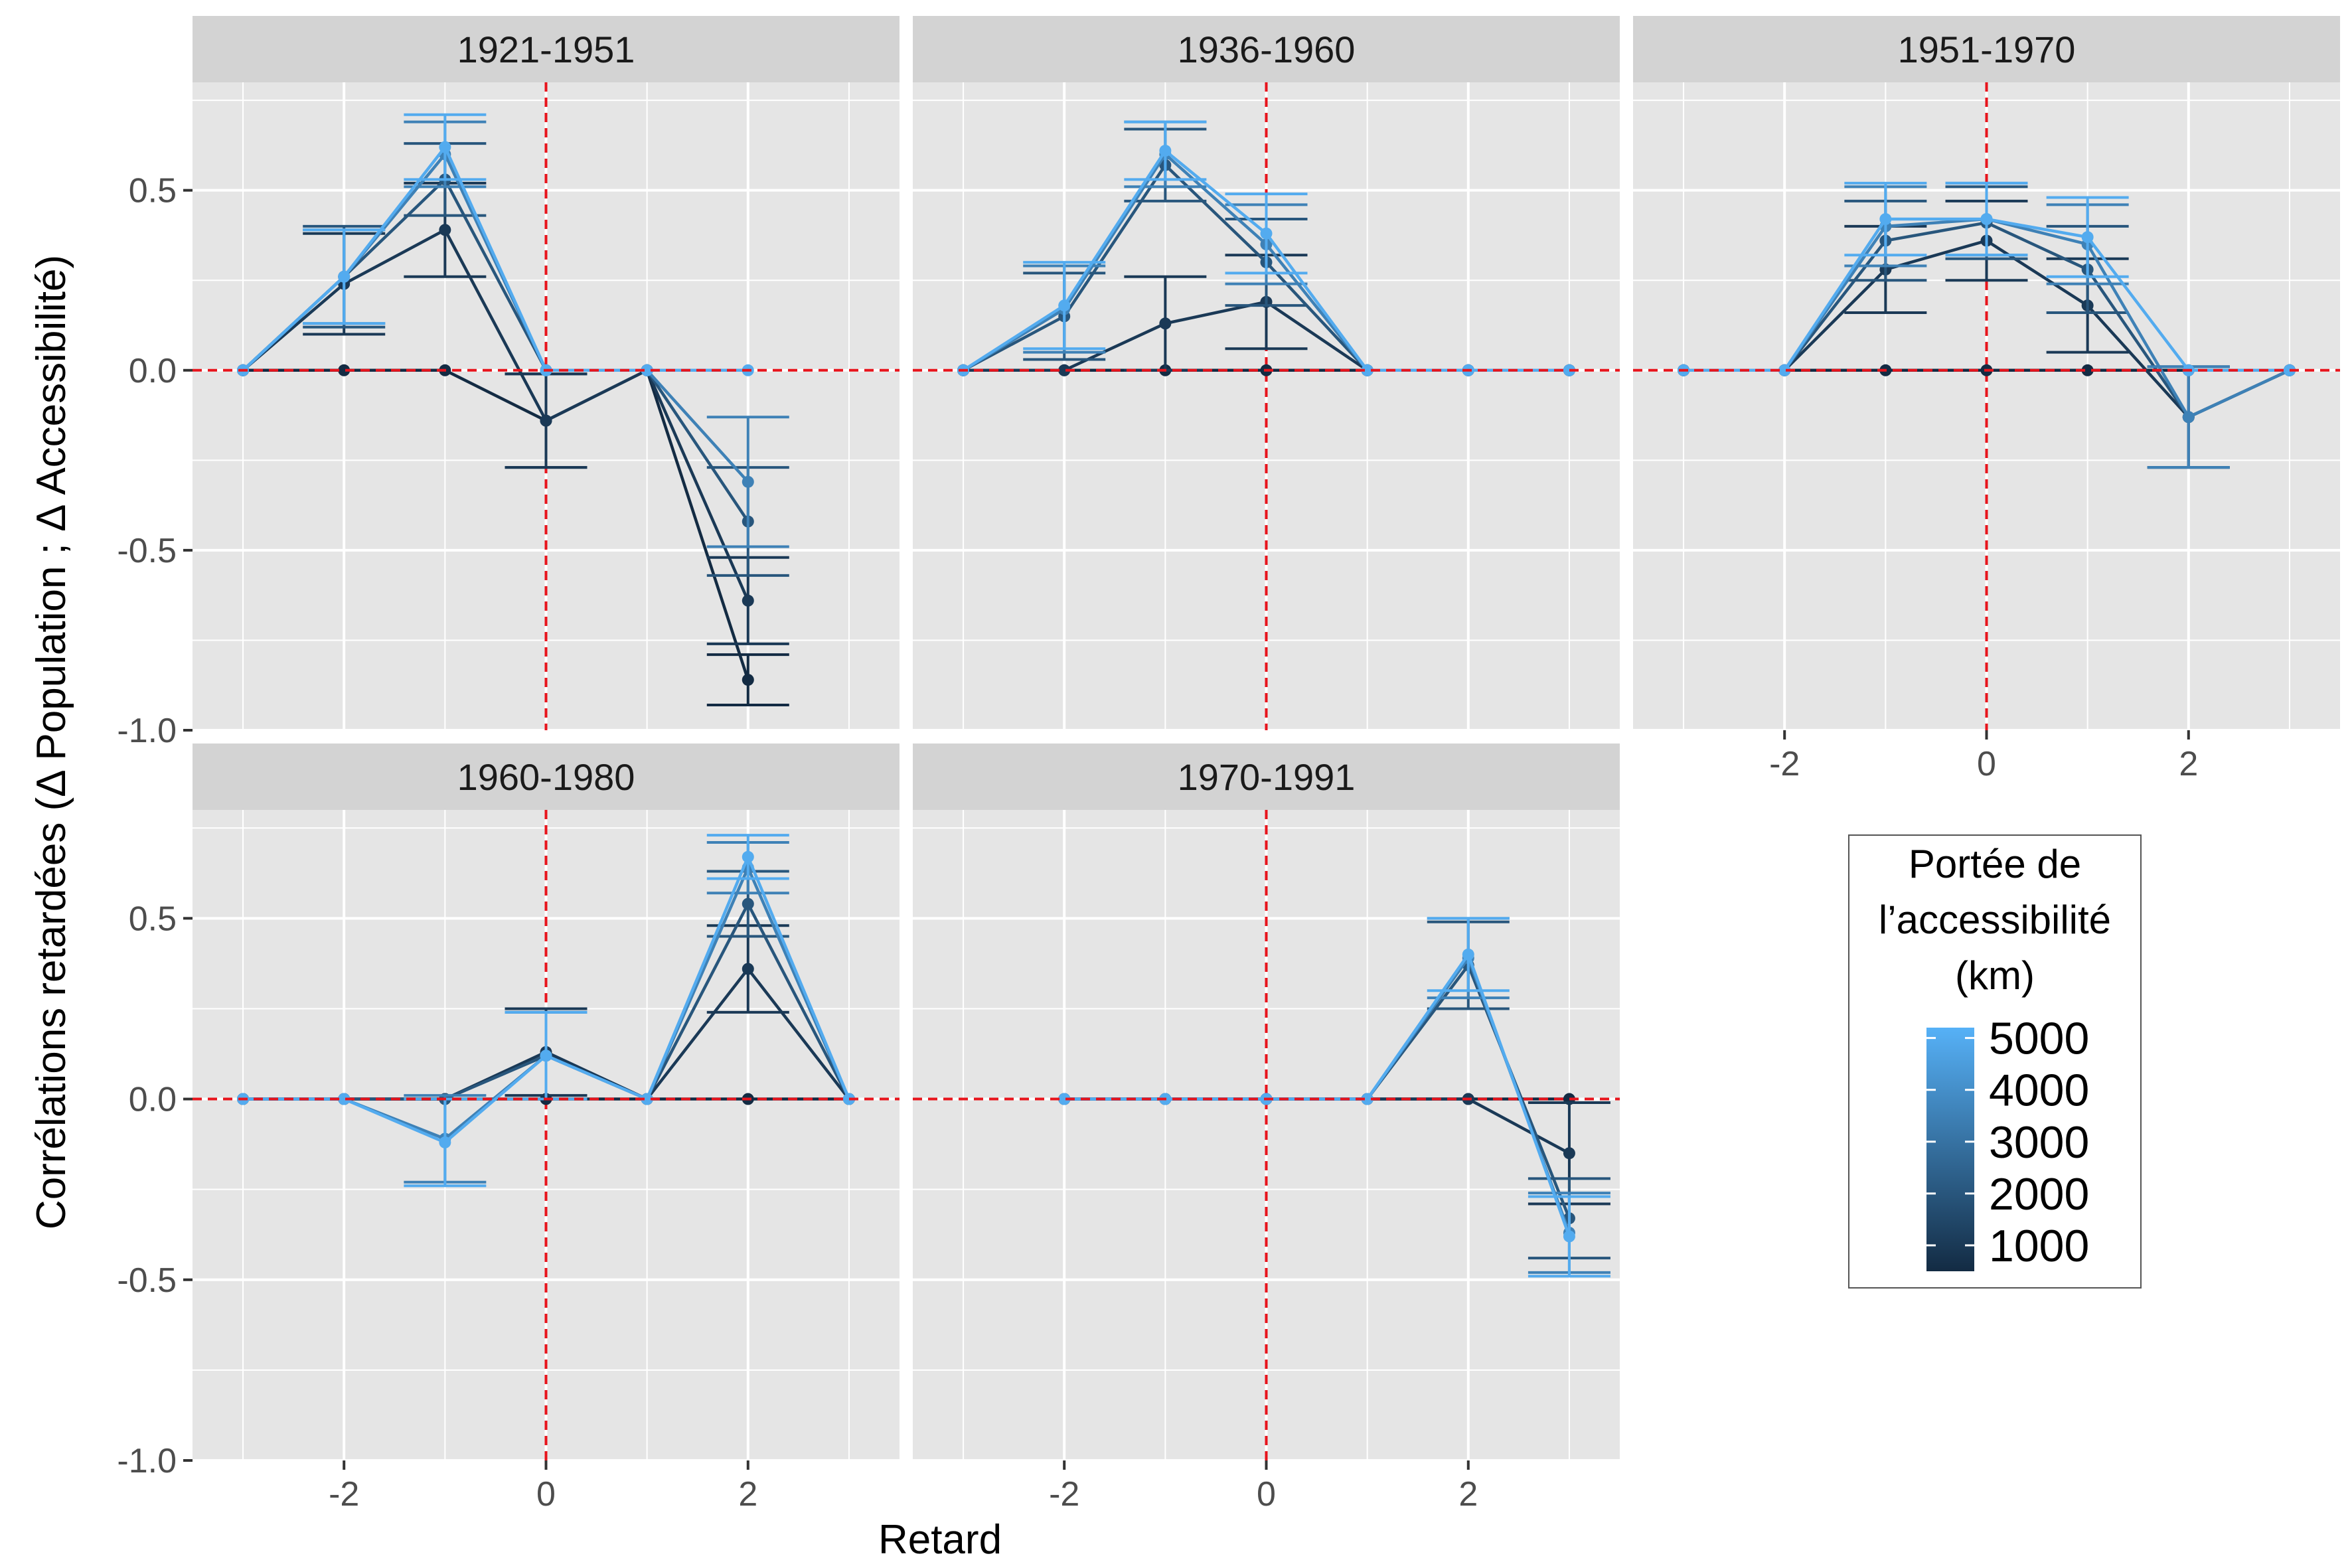  I want to click on panel-title: 1936-1960, so click(1267, 50).